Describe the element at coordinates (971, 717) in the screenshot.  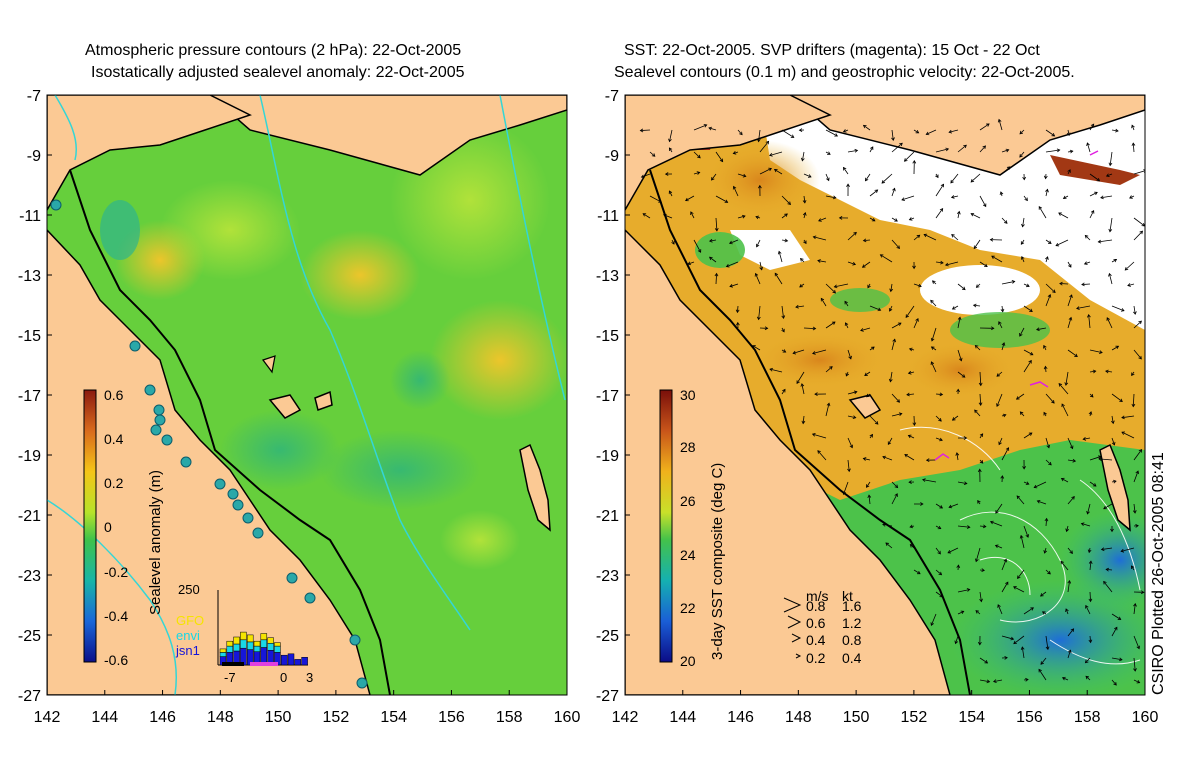
I see `lon-tick-label: 154` at that location.